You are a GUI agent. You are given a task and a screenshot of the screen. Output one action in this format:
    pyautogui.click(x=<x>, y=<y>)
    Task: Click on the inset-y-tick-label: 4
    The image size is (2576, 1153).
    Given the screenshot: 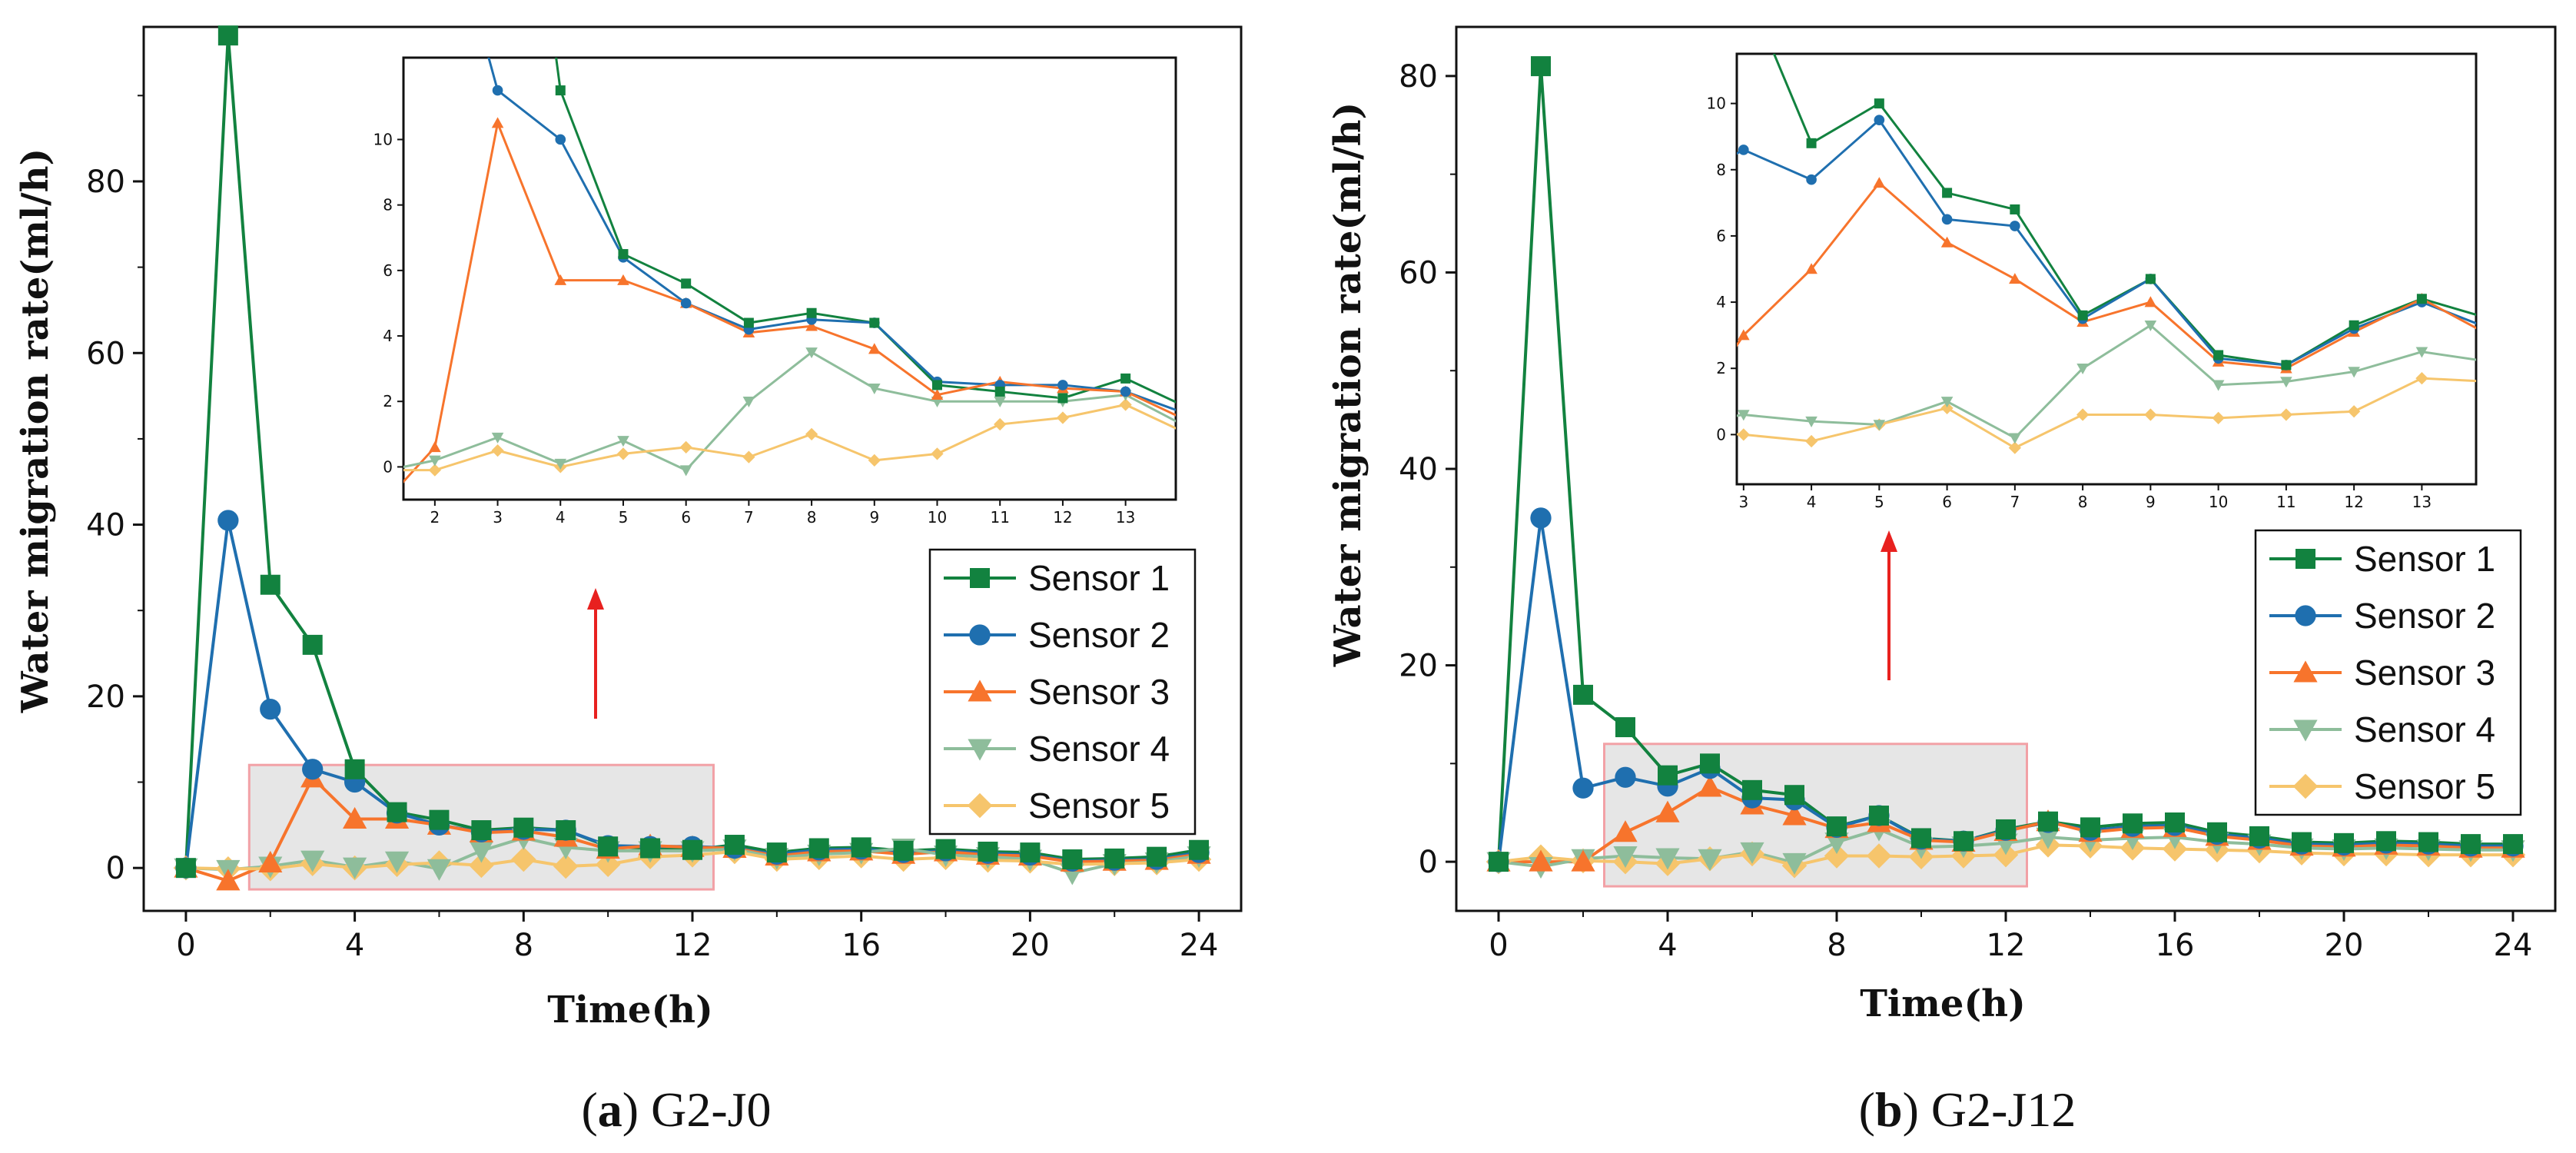 What is the action you would take?
    pyautogui.click(x=1721, y=302)
    